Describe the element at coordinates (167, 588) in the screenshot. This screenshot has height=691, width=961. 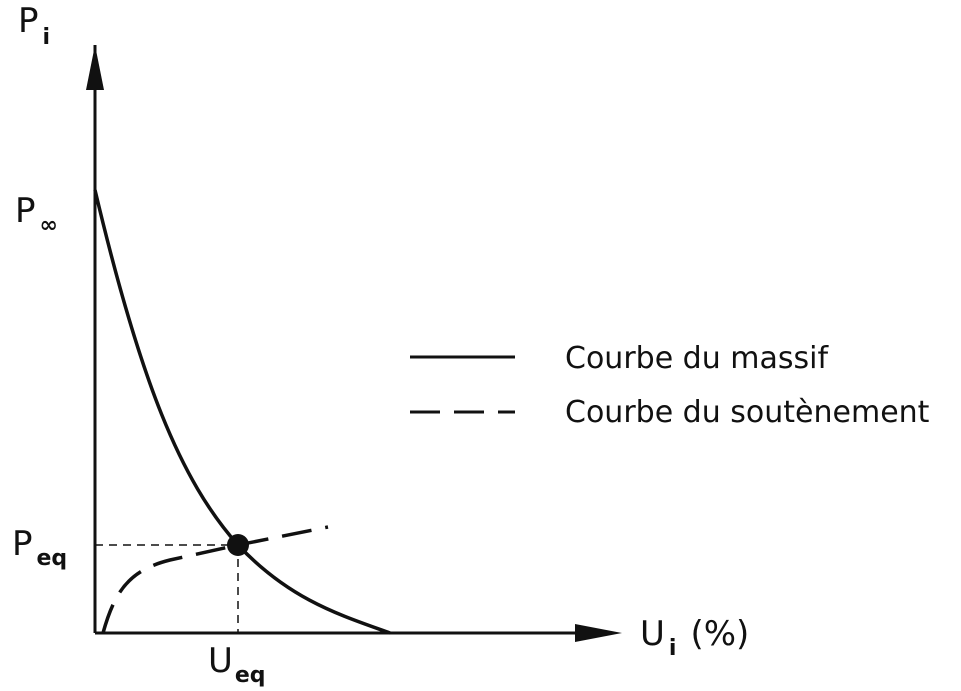
I see `guides` at that location.